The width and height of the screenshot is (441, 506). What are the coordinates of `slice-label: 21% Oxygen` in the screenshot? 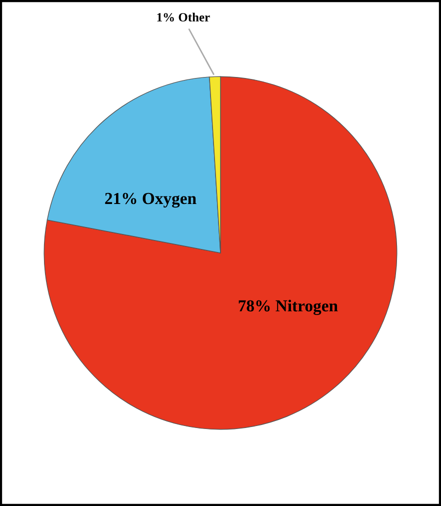 It's located at (150, 200).